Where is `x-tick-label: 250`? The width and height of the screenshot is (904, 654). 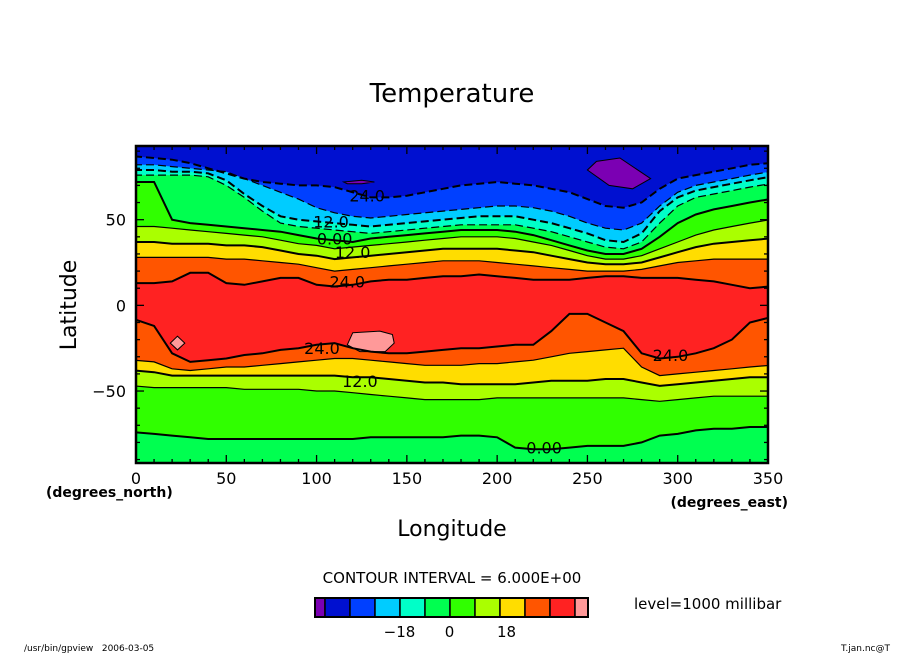
x-tick-label: 250 is located at coordinates (587, 478).